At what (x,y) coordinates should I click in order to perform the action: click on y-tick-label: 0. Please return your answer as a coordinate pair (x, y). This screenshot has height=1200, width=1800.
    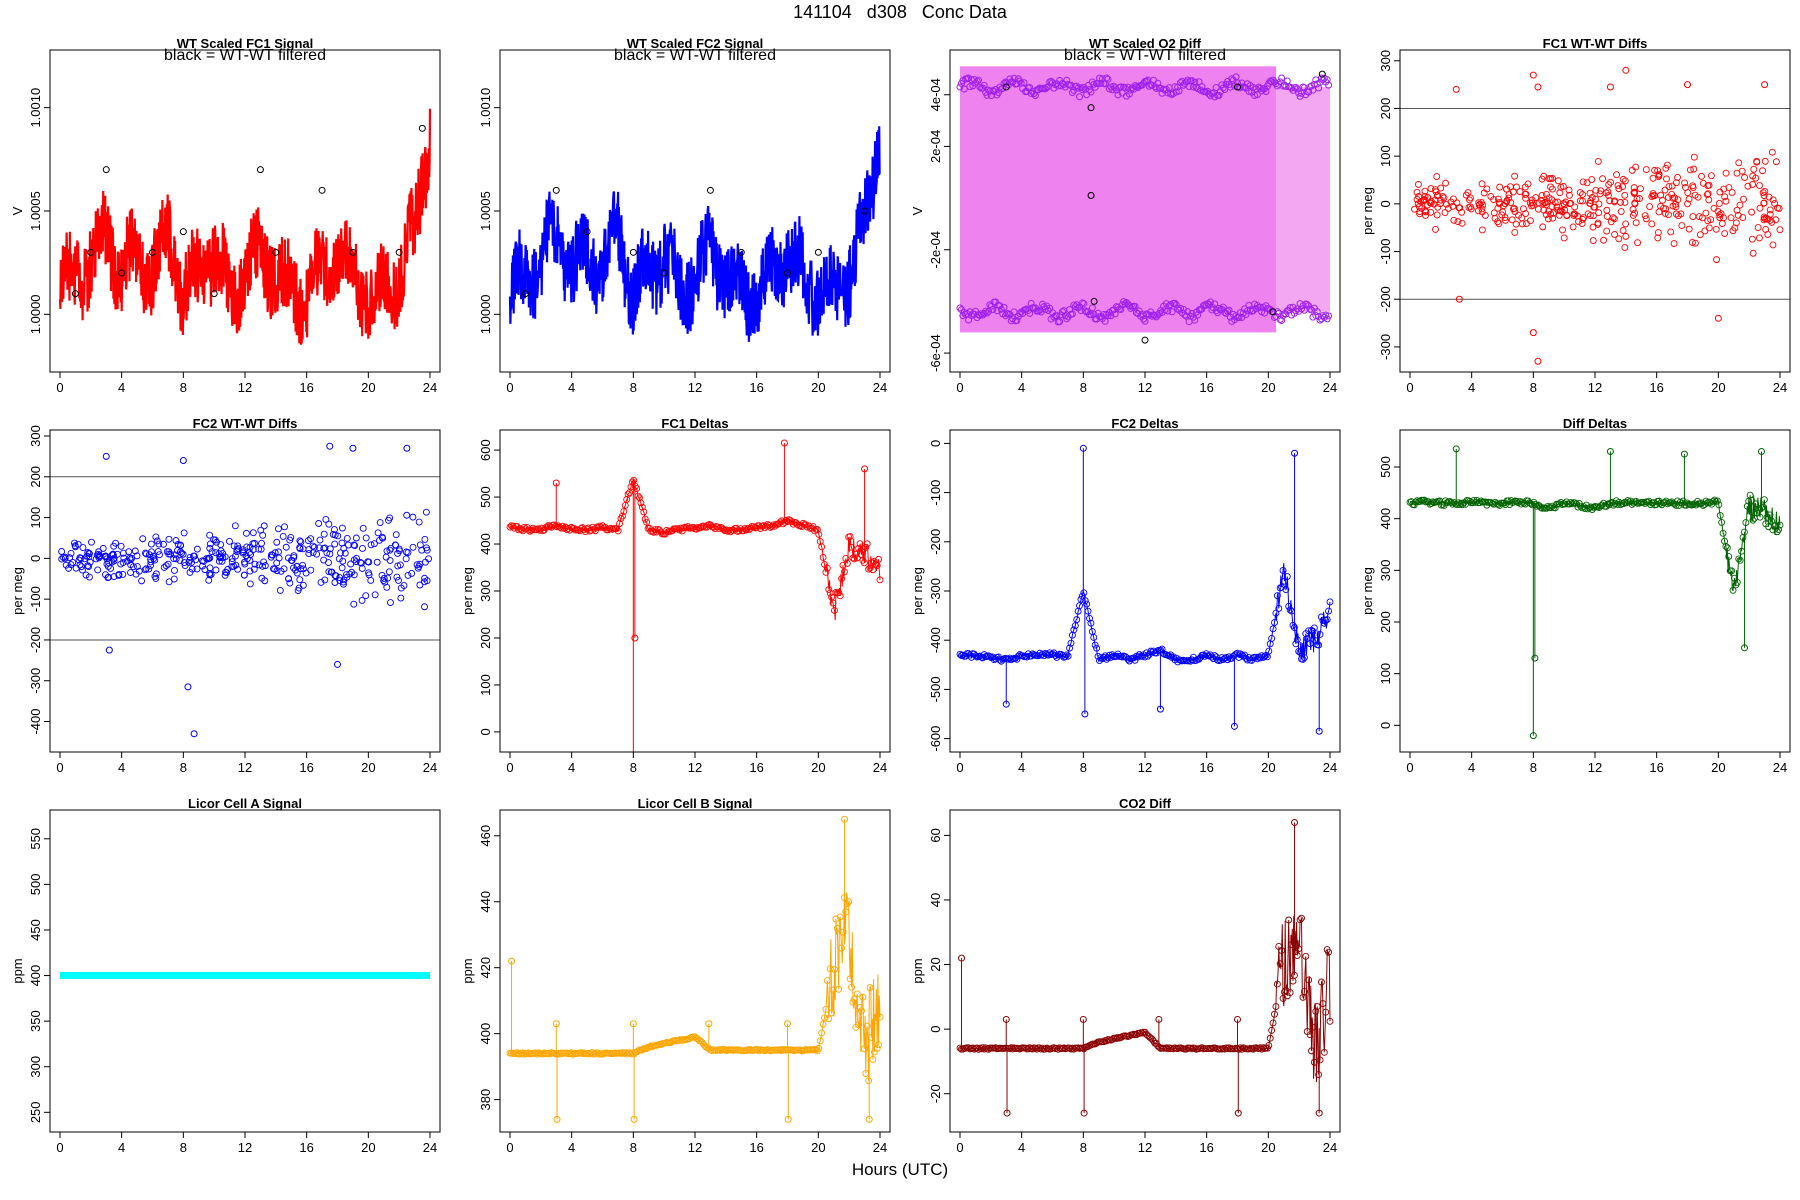
    Looking at the image, I should click on (485, 731).